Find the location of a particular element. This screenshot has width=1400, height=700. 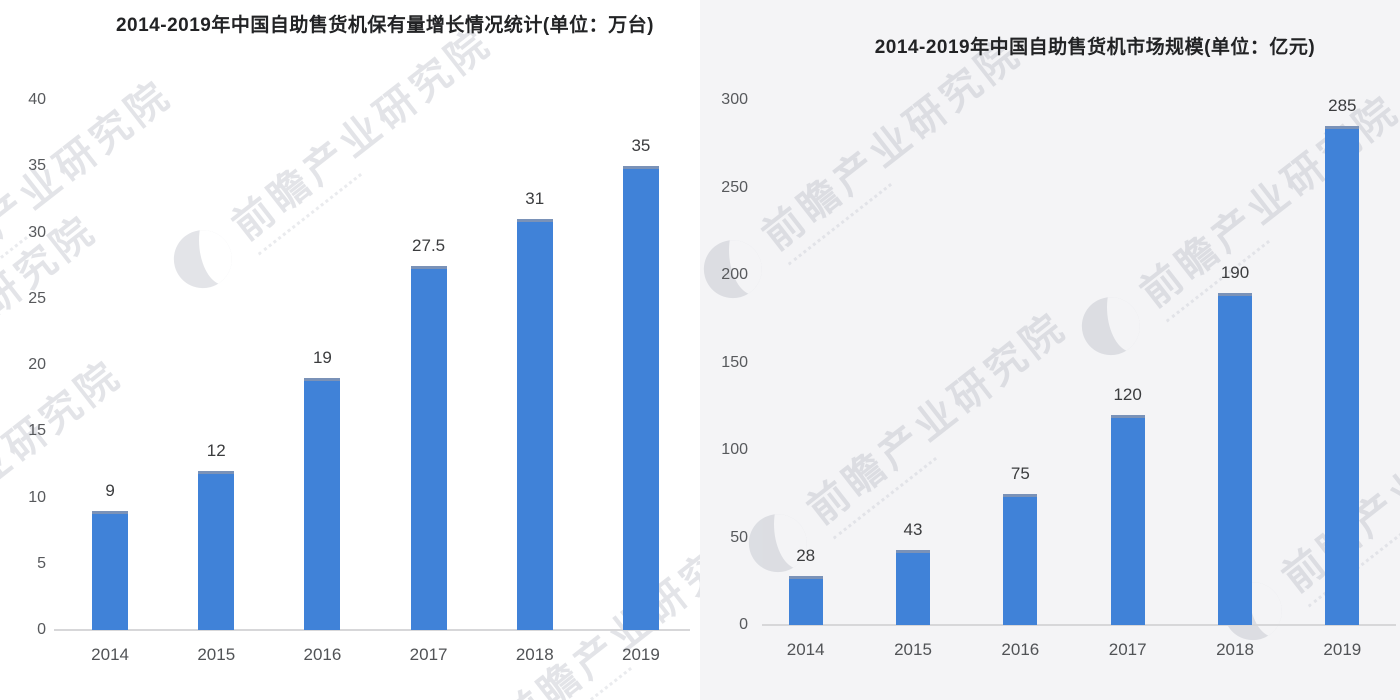

y-axis-tick-label: 250 is located at coordinates (734, 187).